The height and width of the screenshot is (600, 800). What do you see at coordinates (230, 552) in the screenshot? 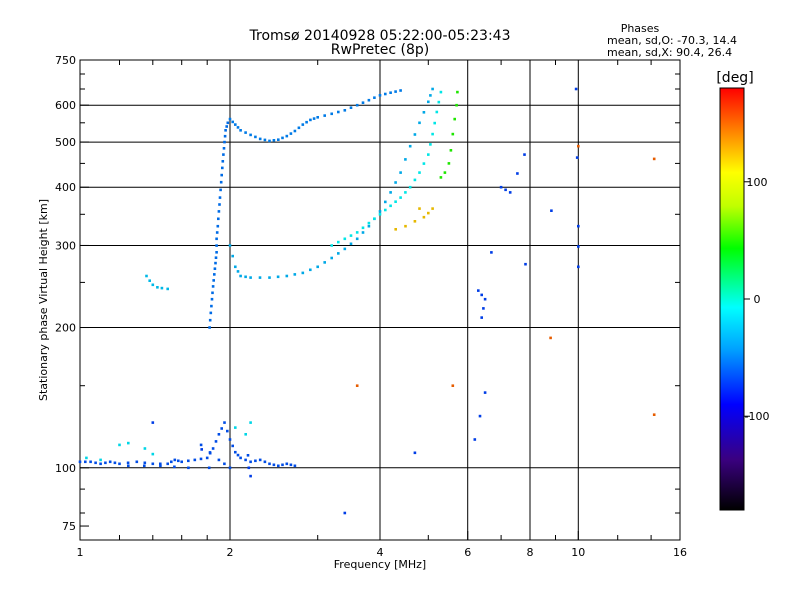
I see `x-tick-label: 2` at bounding box center [230, 552].